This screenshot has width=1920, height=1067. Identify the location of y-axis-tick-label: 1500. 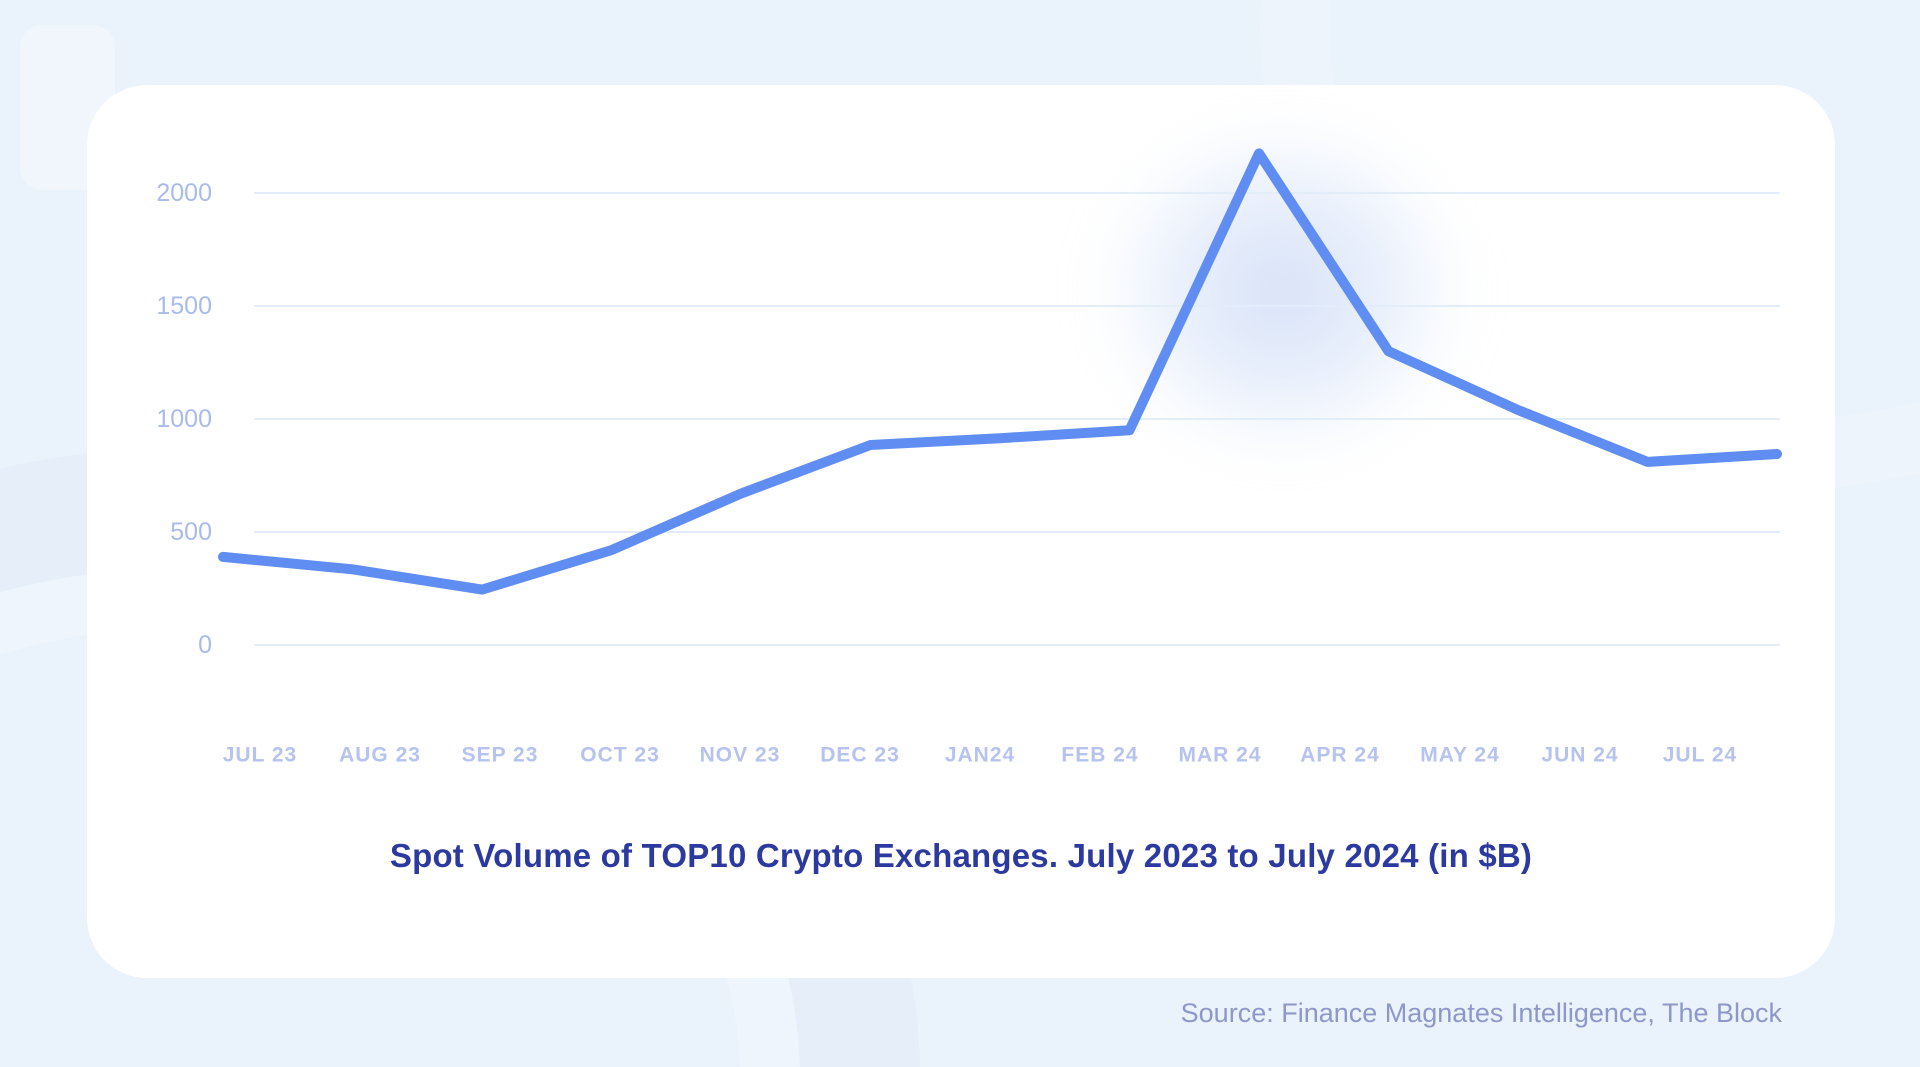
(184, 306).